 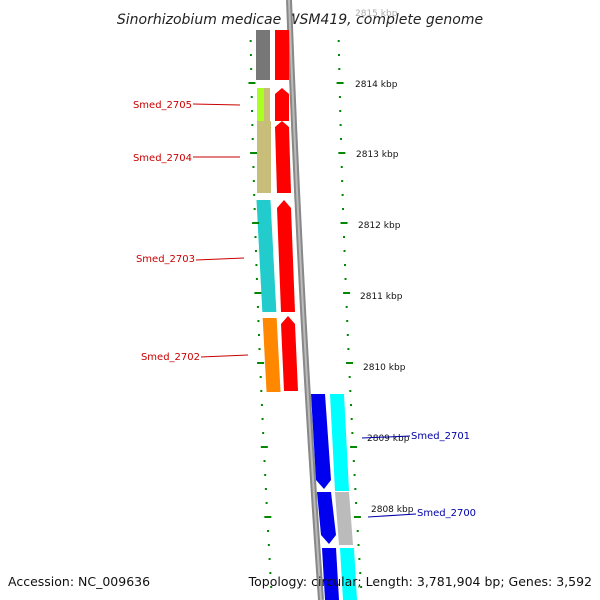 What do you see at coordinates (388, 439) in the screenshot?
I see `tick-label-2809: 2809 kbp` at bounding box center [388, 439].